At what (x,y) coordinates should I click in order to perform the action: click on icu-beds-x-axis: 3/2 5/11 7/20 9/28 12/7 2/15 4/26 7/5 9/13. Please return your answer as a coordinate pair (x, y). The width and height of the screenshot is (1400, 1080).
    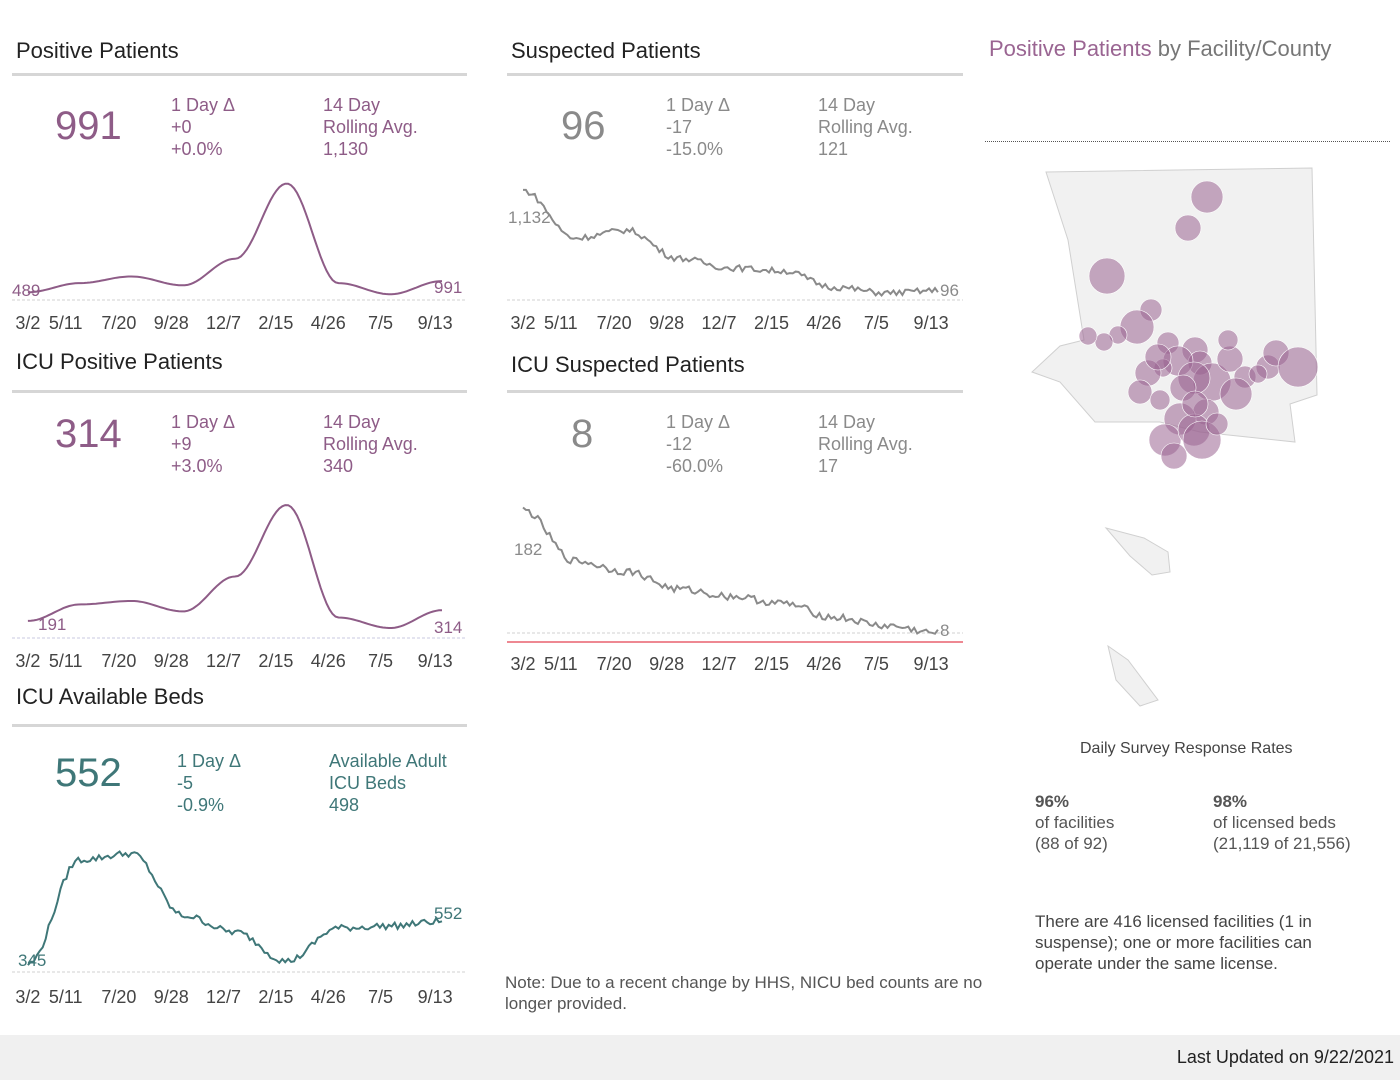
    Looking at the image, I should click on (239, 998).